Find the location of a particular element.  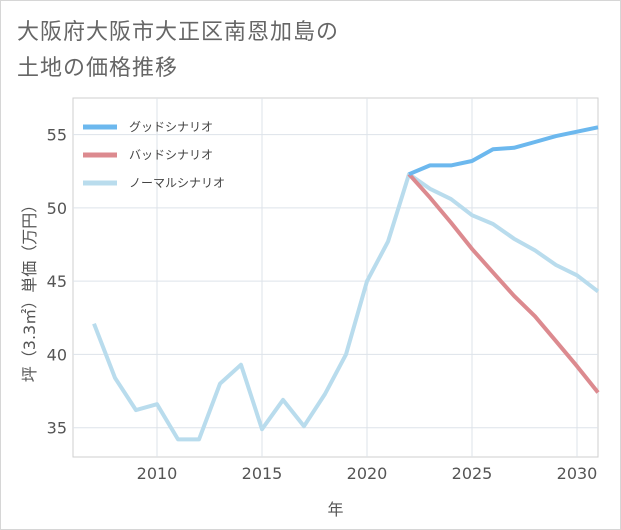

chart-title: 大阪府大阪市大正区南恩加島の 土地の価格推移 is located at coordinates (207, 51).